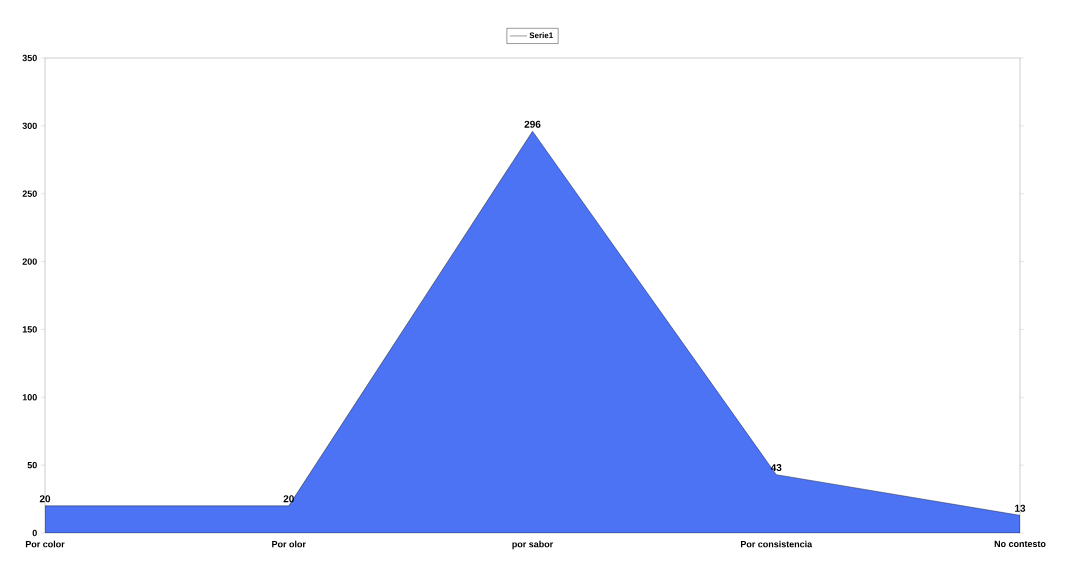  I want to click on data-label: 43, so click(776, 468).